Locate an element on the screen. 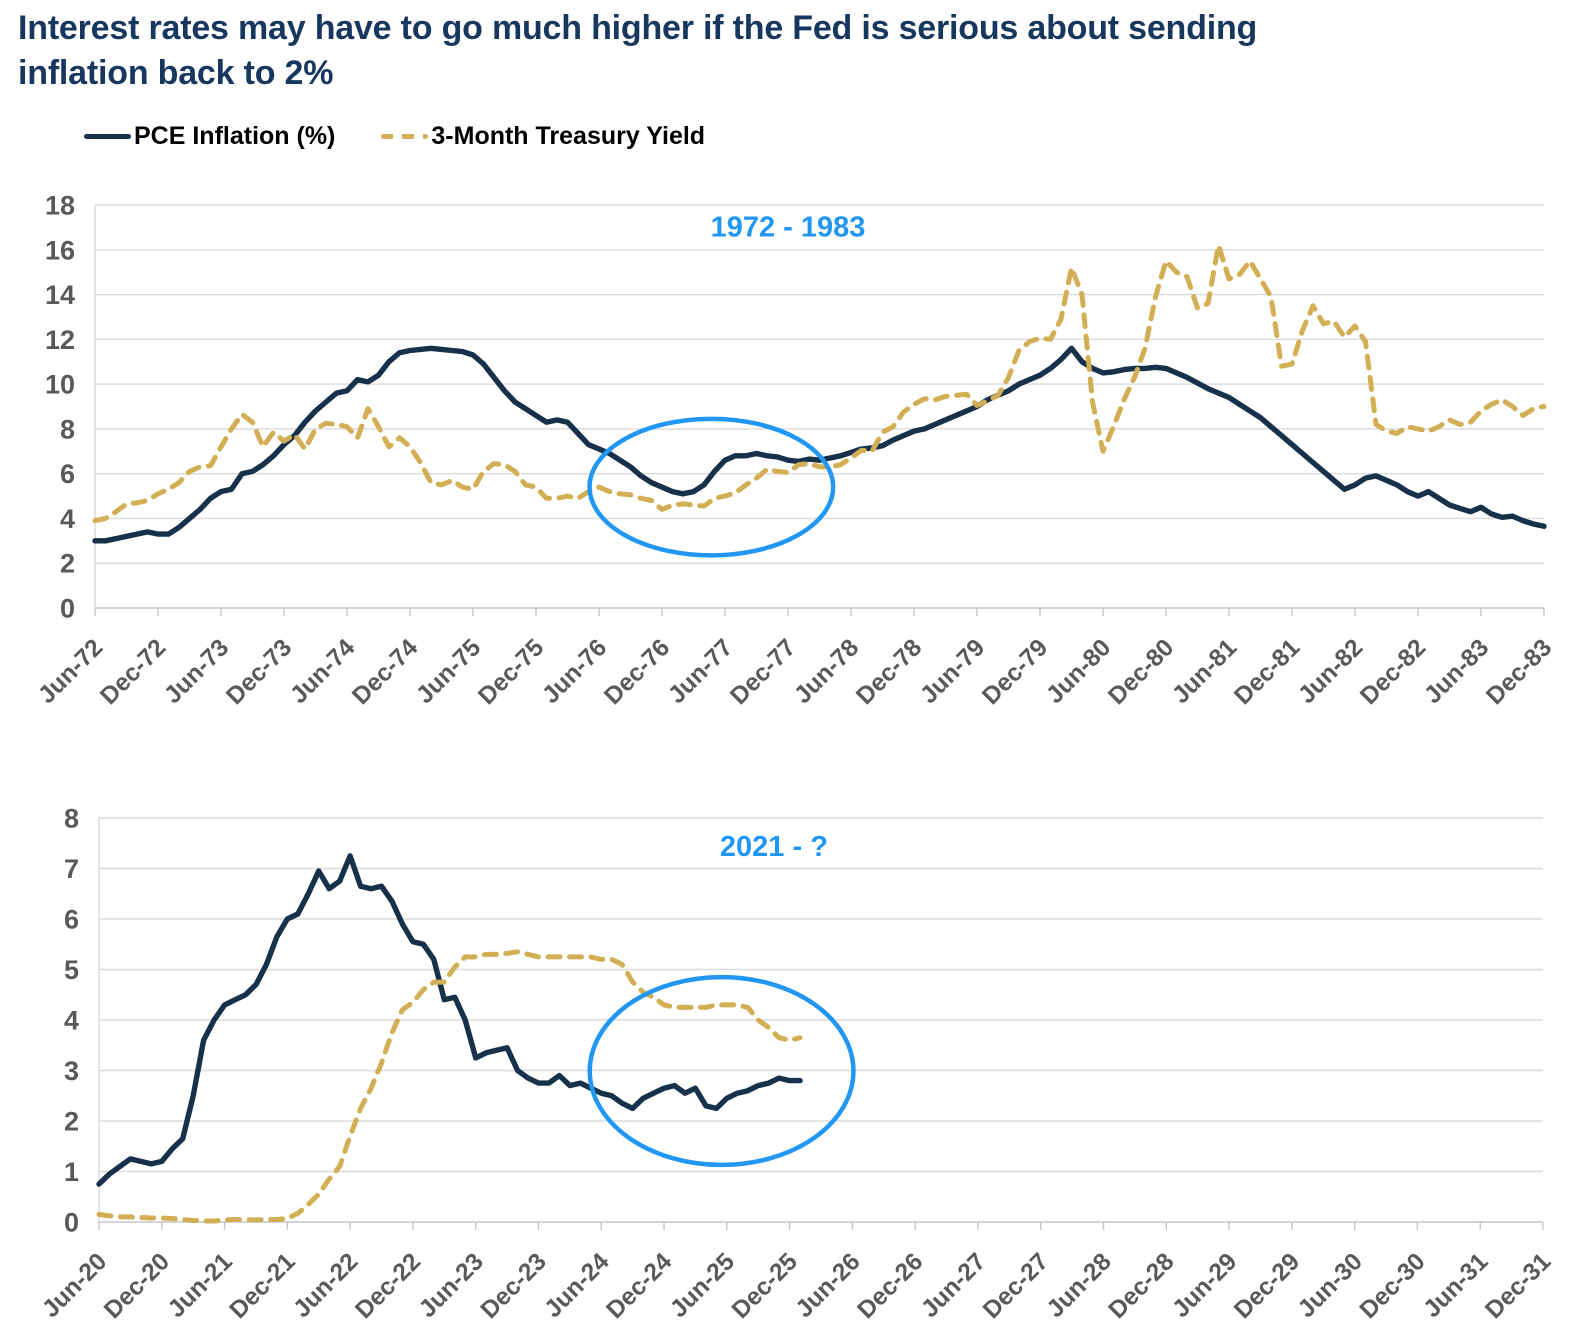  legend-label-pce: PCE Inflation (%) is located at coordinates (235, 136).